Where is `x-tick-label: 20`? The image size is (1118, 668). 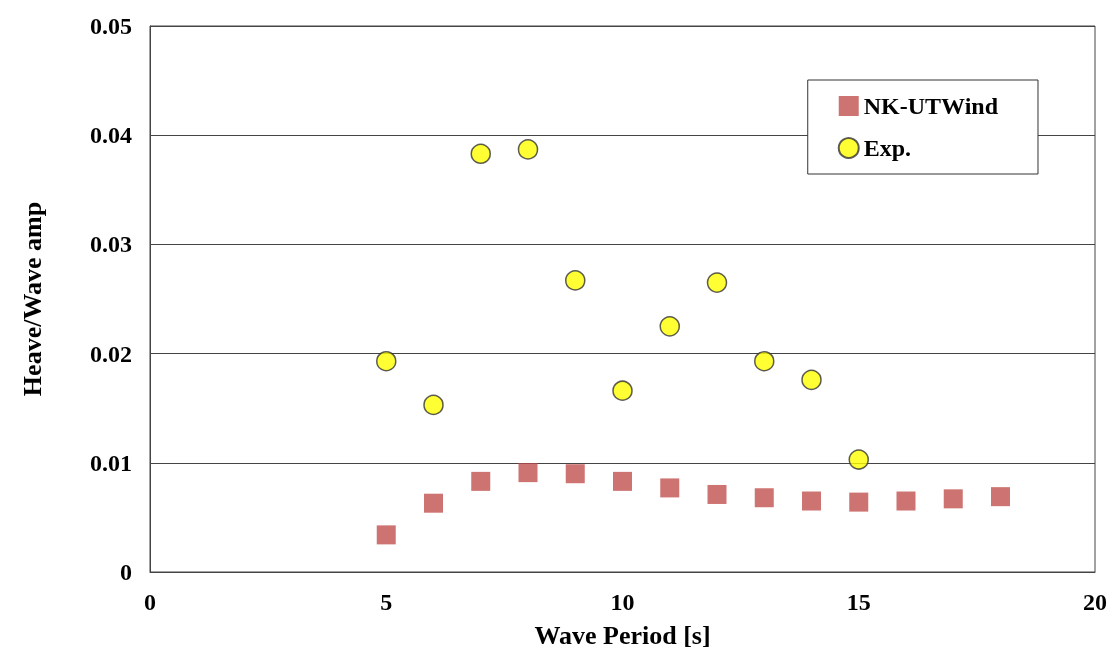 x-tick-label: 20 is located at coordinates (1095, 602).